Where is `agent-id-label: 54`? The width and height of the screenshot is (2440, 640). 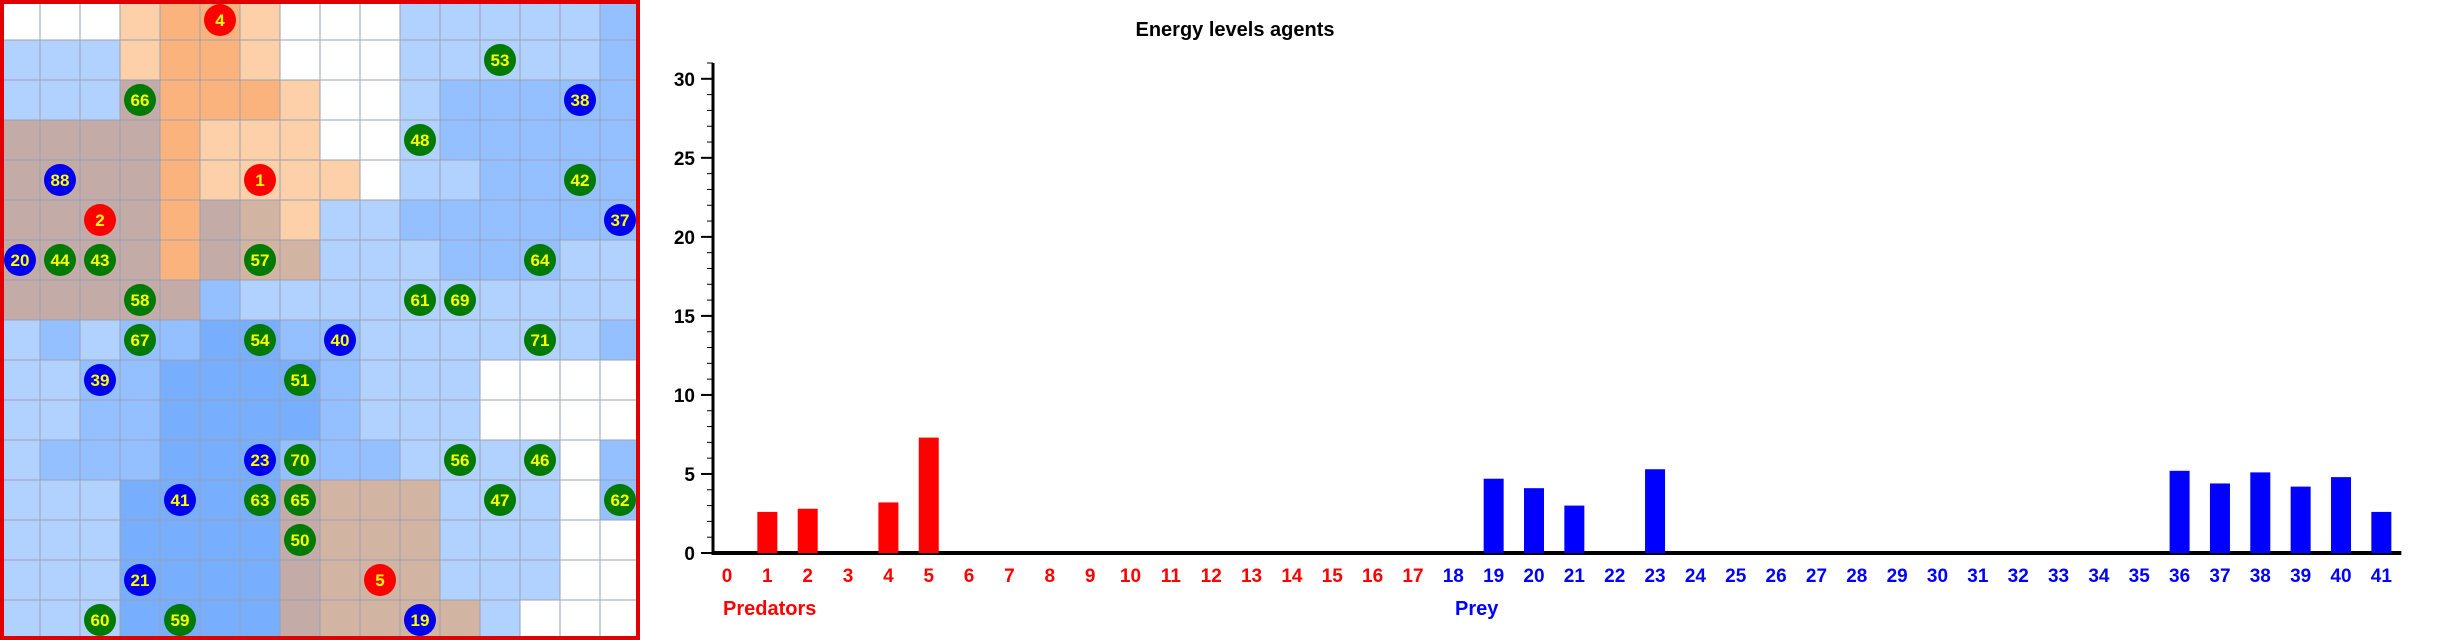 agent-id-label: 54 is located at coordinates (260, 340).